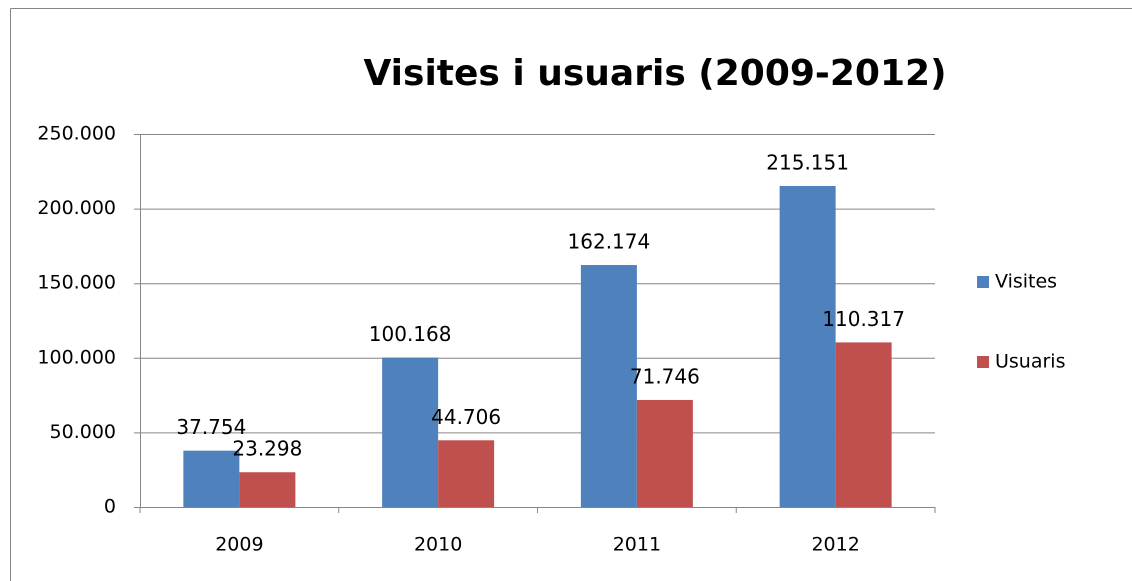 The height and width of the screenshot is (581, 1132). What do you see at coordinates (211, 427) in the screenshot?
I see `value-label: 37.754` at bounding box center [211, 427].